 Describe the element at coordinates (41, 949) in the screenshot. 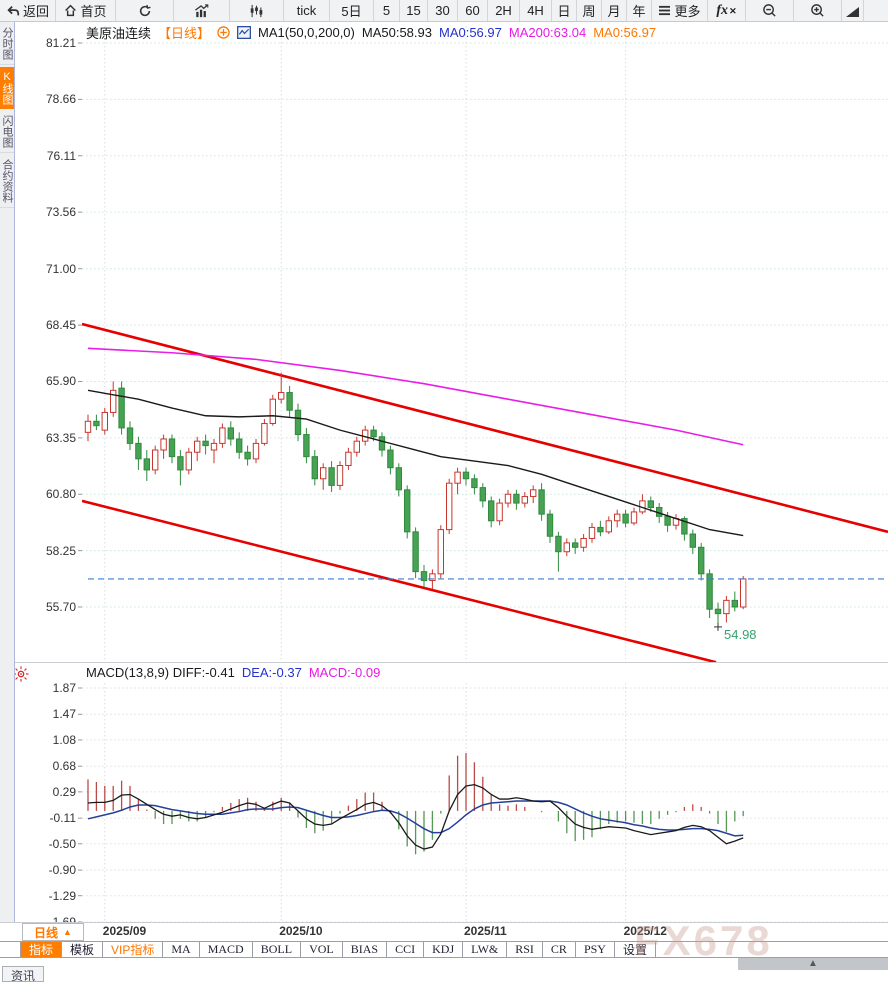

I see `tab-指标: 指标` at that location.